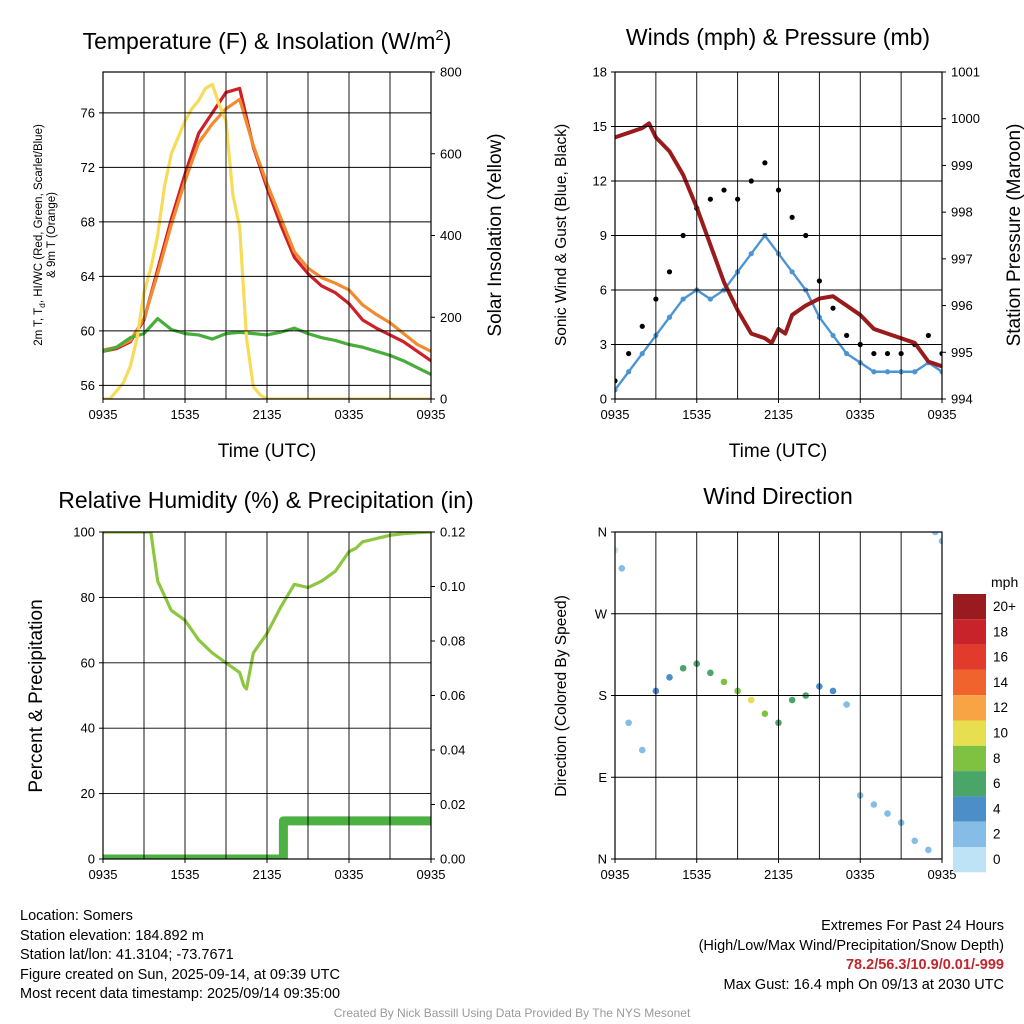 This screenshot has height=1024, width=1024. Describe the element at coordinates (962, 212) in the screenshot. I see `y-tick-label-right: 998` at that location.